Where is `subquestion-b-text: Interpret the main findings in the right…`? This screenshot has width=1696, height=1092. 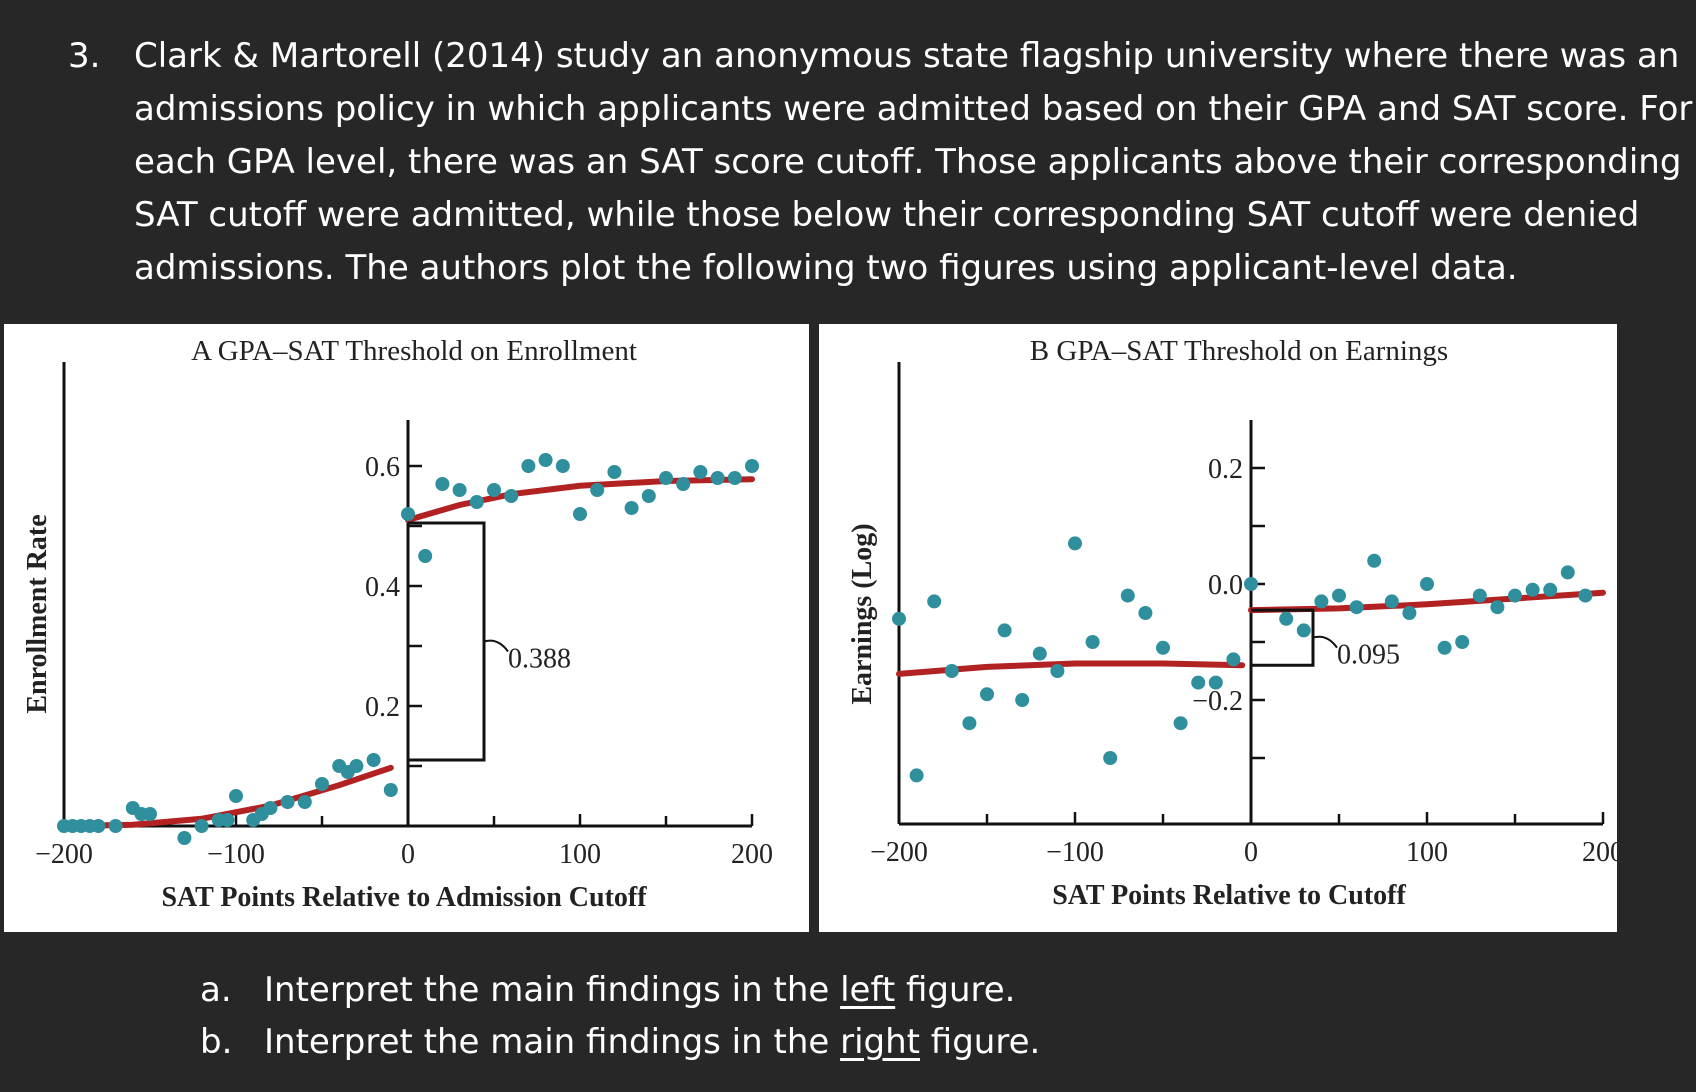
subquestion-b-text: Interpret the main findings in the right… is located at coordinates (652, 1042).